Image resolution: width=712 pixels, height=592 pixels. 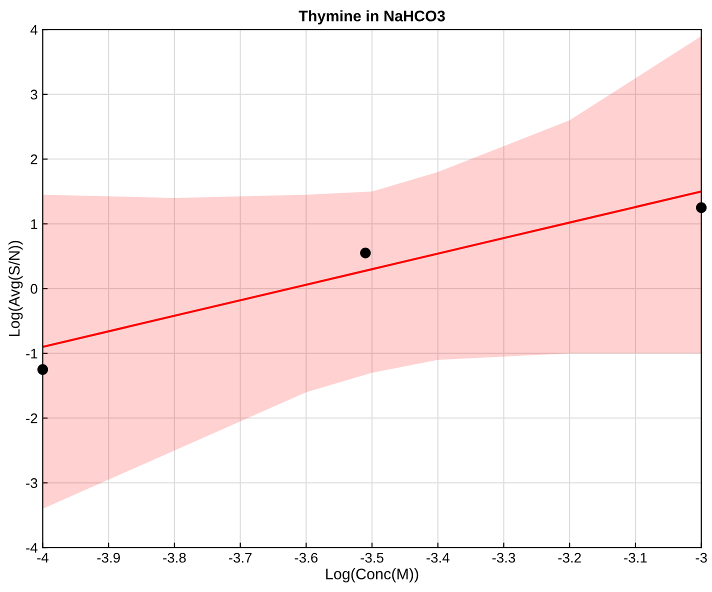 I want to click on y-tick-label: -4, so click(x=32, y=548).